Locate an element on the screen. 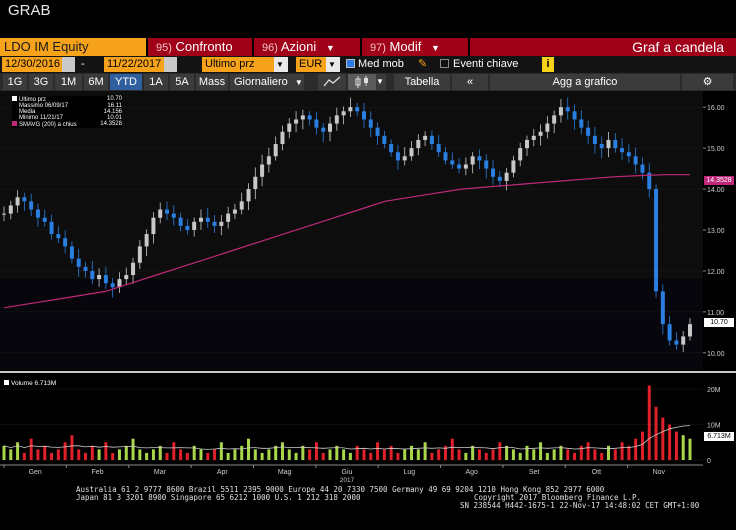  price-axis: 10.00 11.00 12.00 13.00 14.00 15.00 16.00 is located at coordinates (714, 231).